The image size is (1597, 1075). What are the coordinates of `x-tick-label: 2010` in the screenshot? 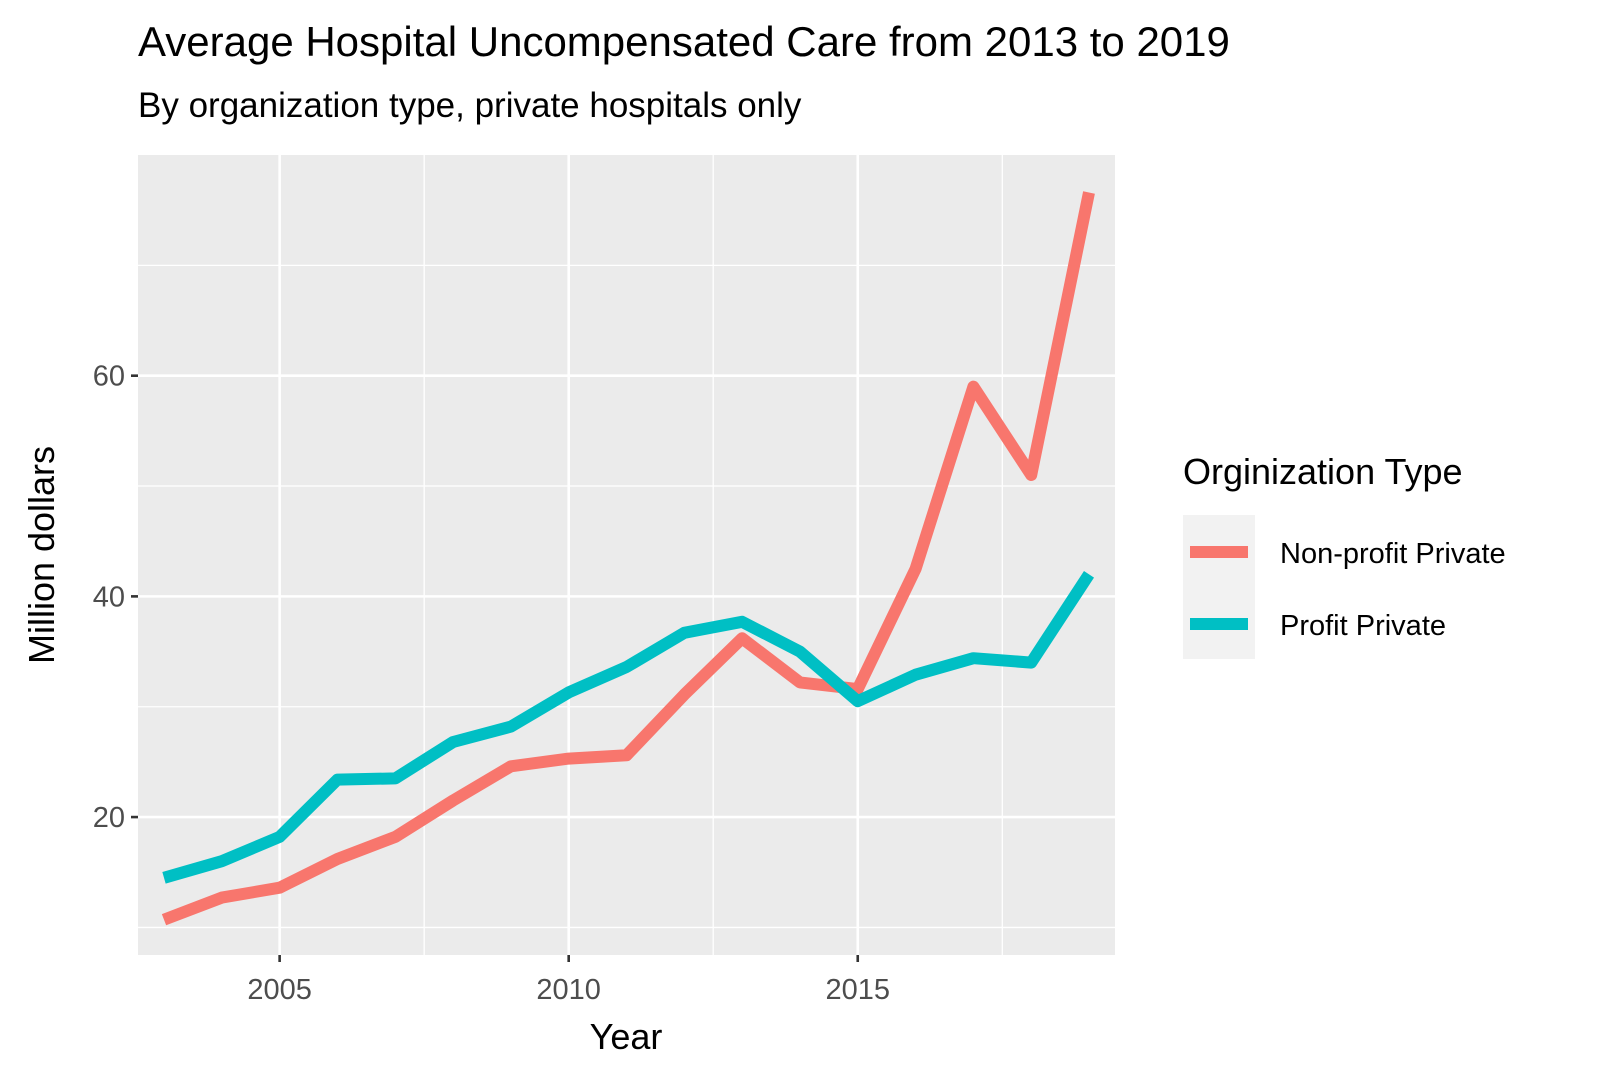 It's located at (568, 990).